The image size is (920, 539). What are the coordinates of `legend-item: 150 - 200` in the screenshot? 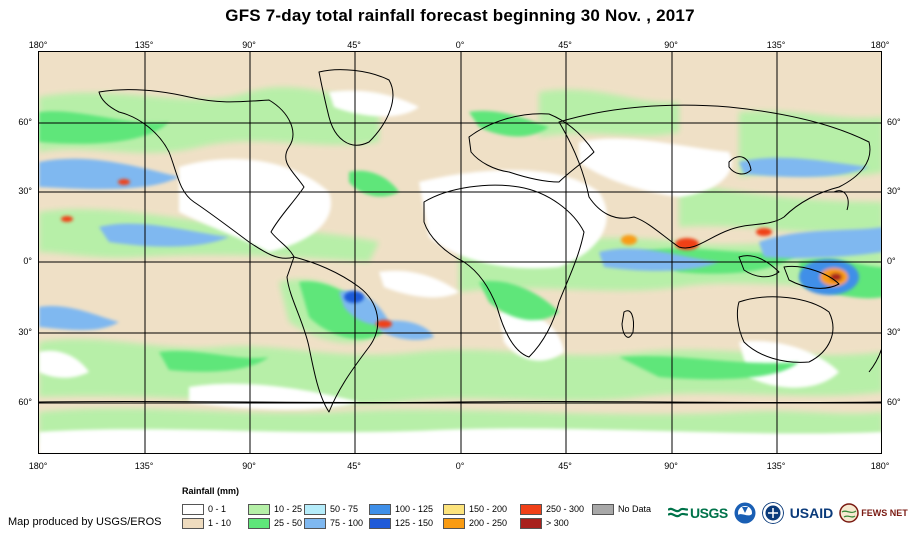 It's located at (475, 509).